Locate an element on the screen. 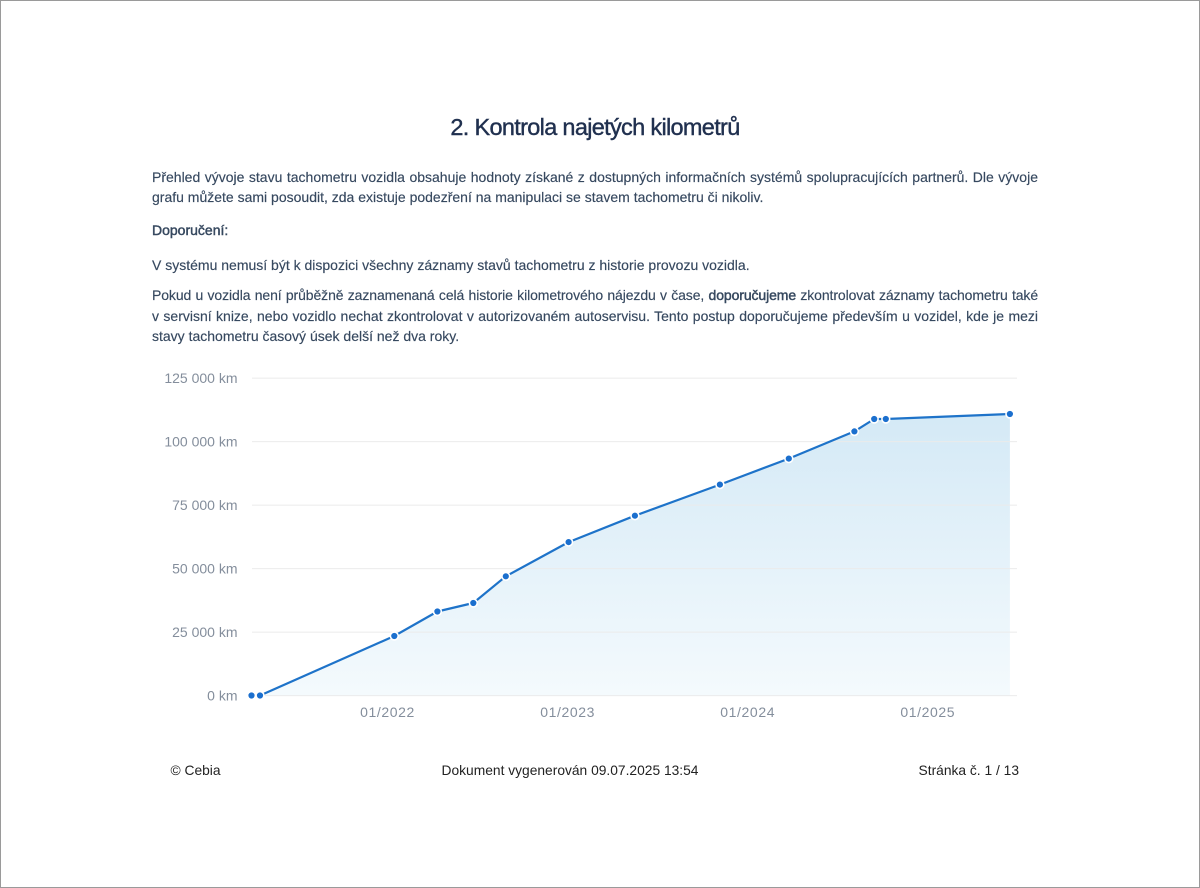  svg-text: 01/2025 is located at coordinates (927, 712).